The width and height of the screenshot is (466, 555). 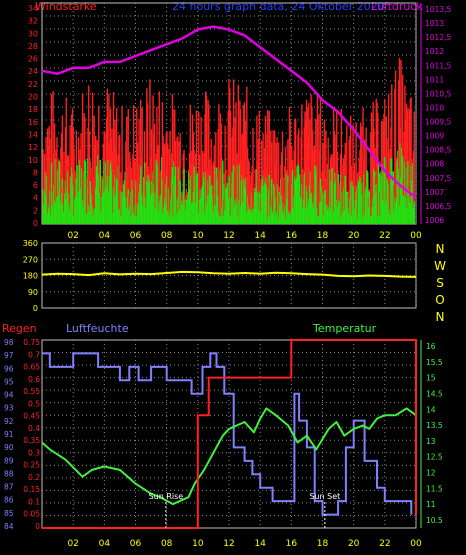 I want to click on pressure-y-tick-1010: 1010, so click(x=434, y=107).